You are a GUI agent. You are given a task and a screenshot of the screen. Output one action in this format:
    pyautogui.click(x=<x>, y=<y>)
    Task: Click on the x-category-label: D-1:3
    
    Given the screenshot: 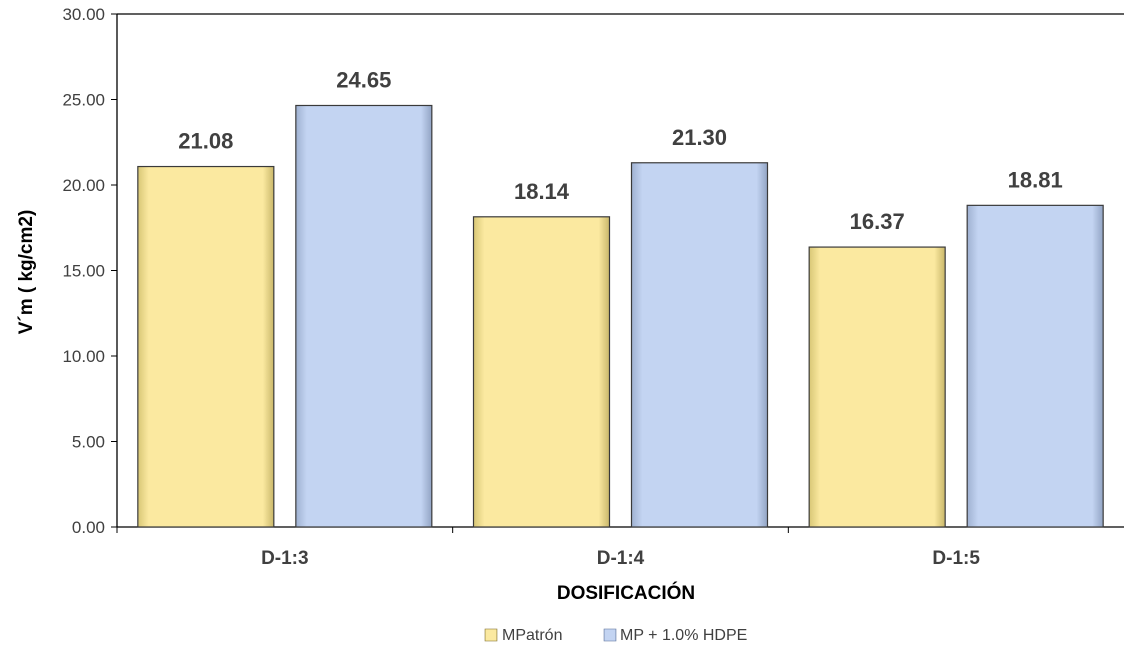 What is the action you would take?
    pyautogui.click(x=285, y=558)
    